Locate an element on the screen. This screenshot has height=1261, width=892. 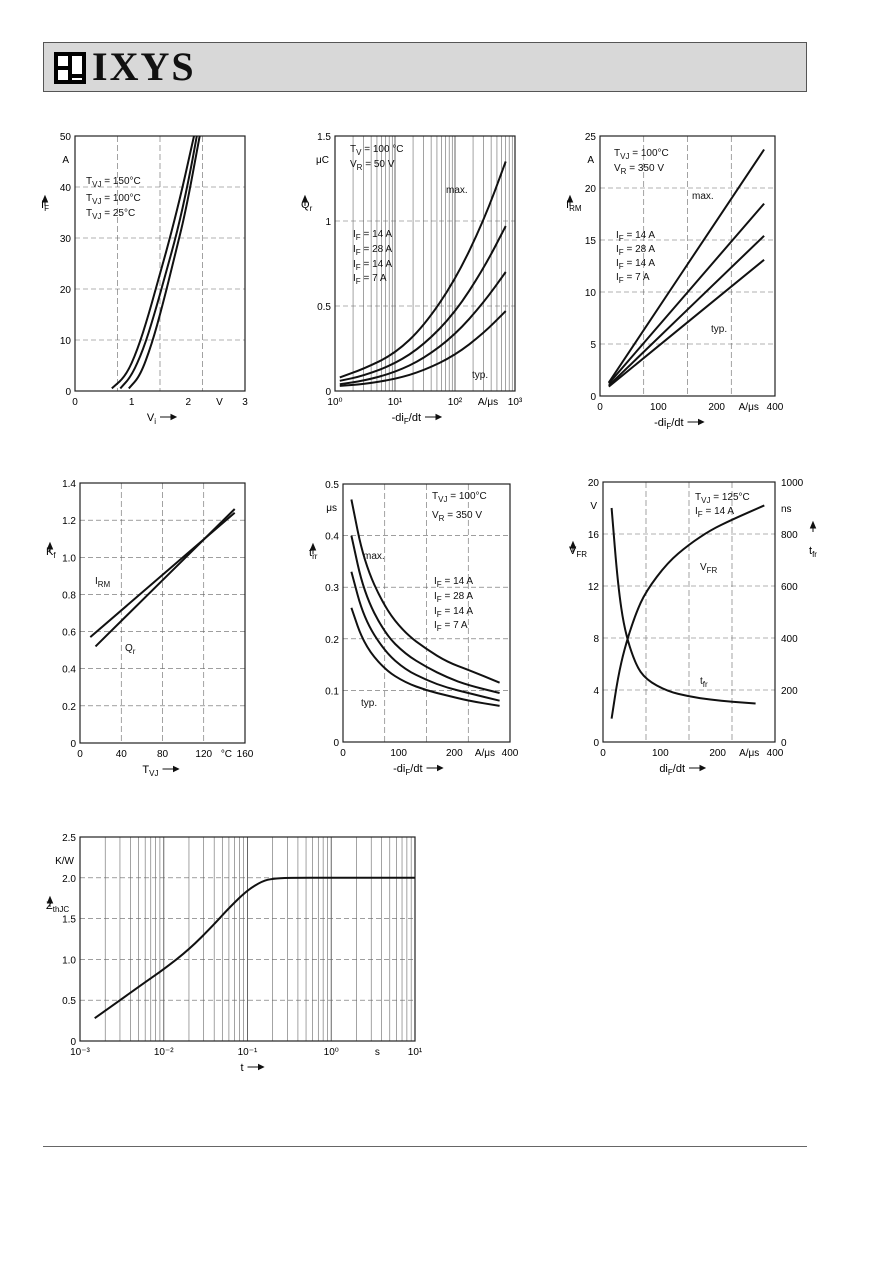
y-tick-label: 8 is located at coordinates (596, 639).